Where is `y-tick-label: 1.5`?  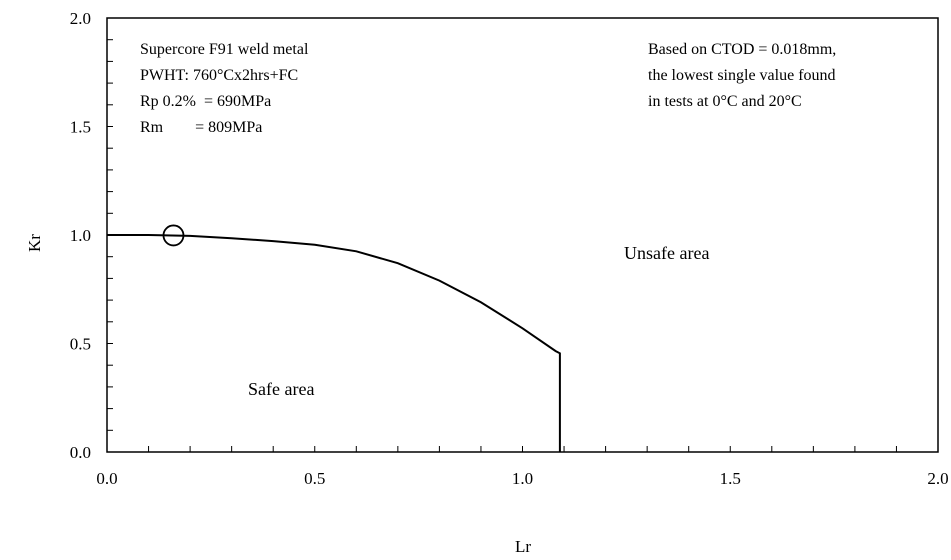
y-tick-label: 1.5 is located at coordinates (80, 127).